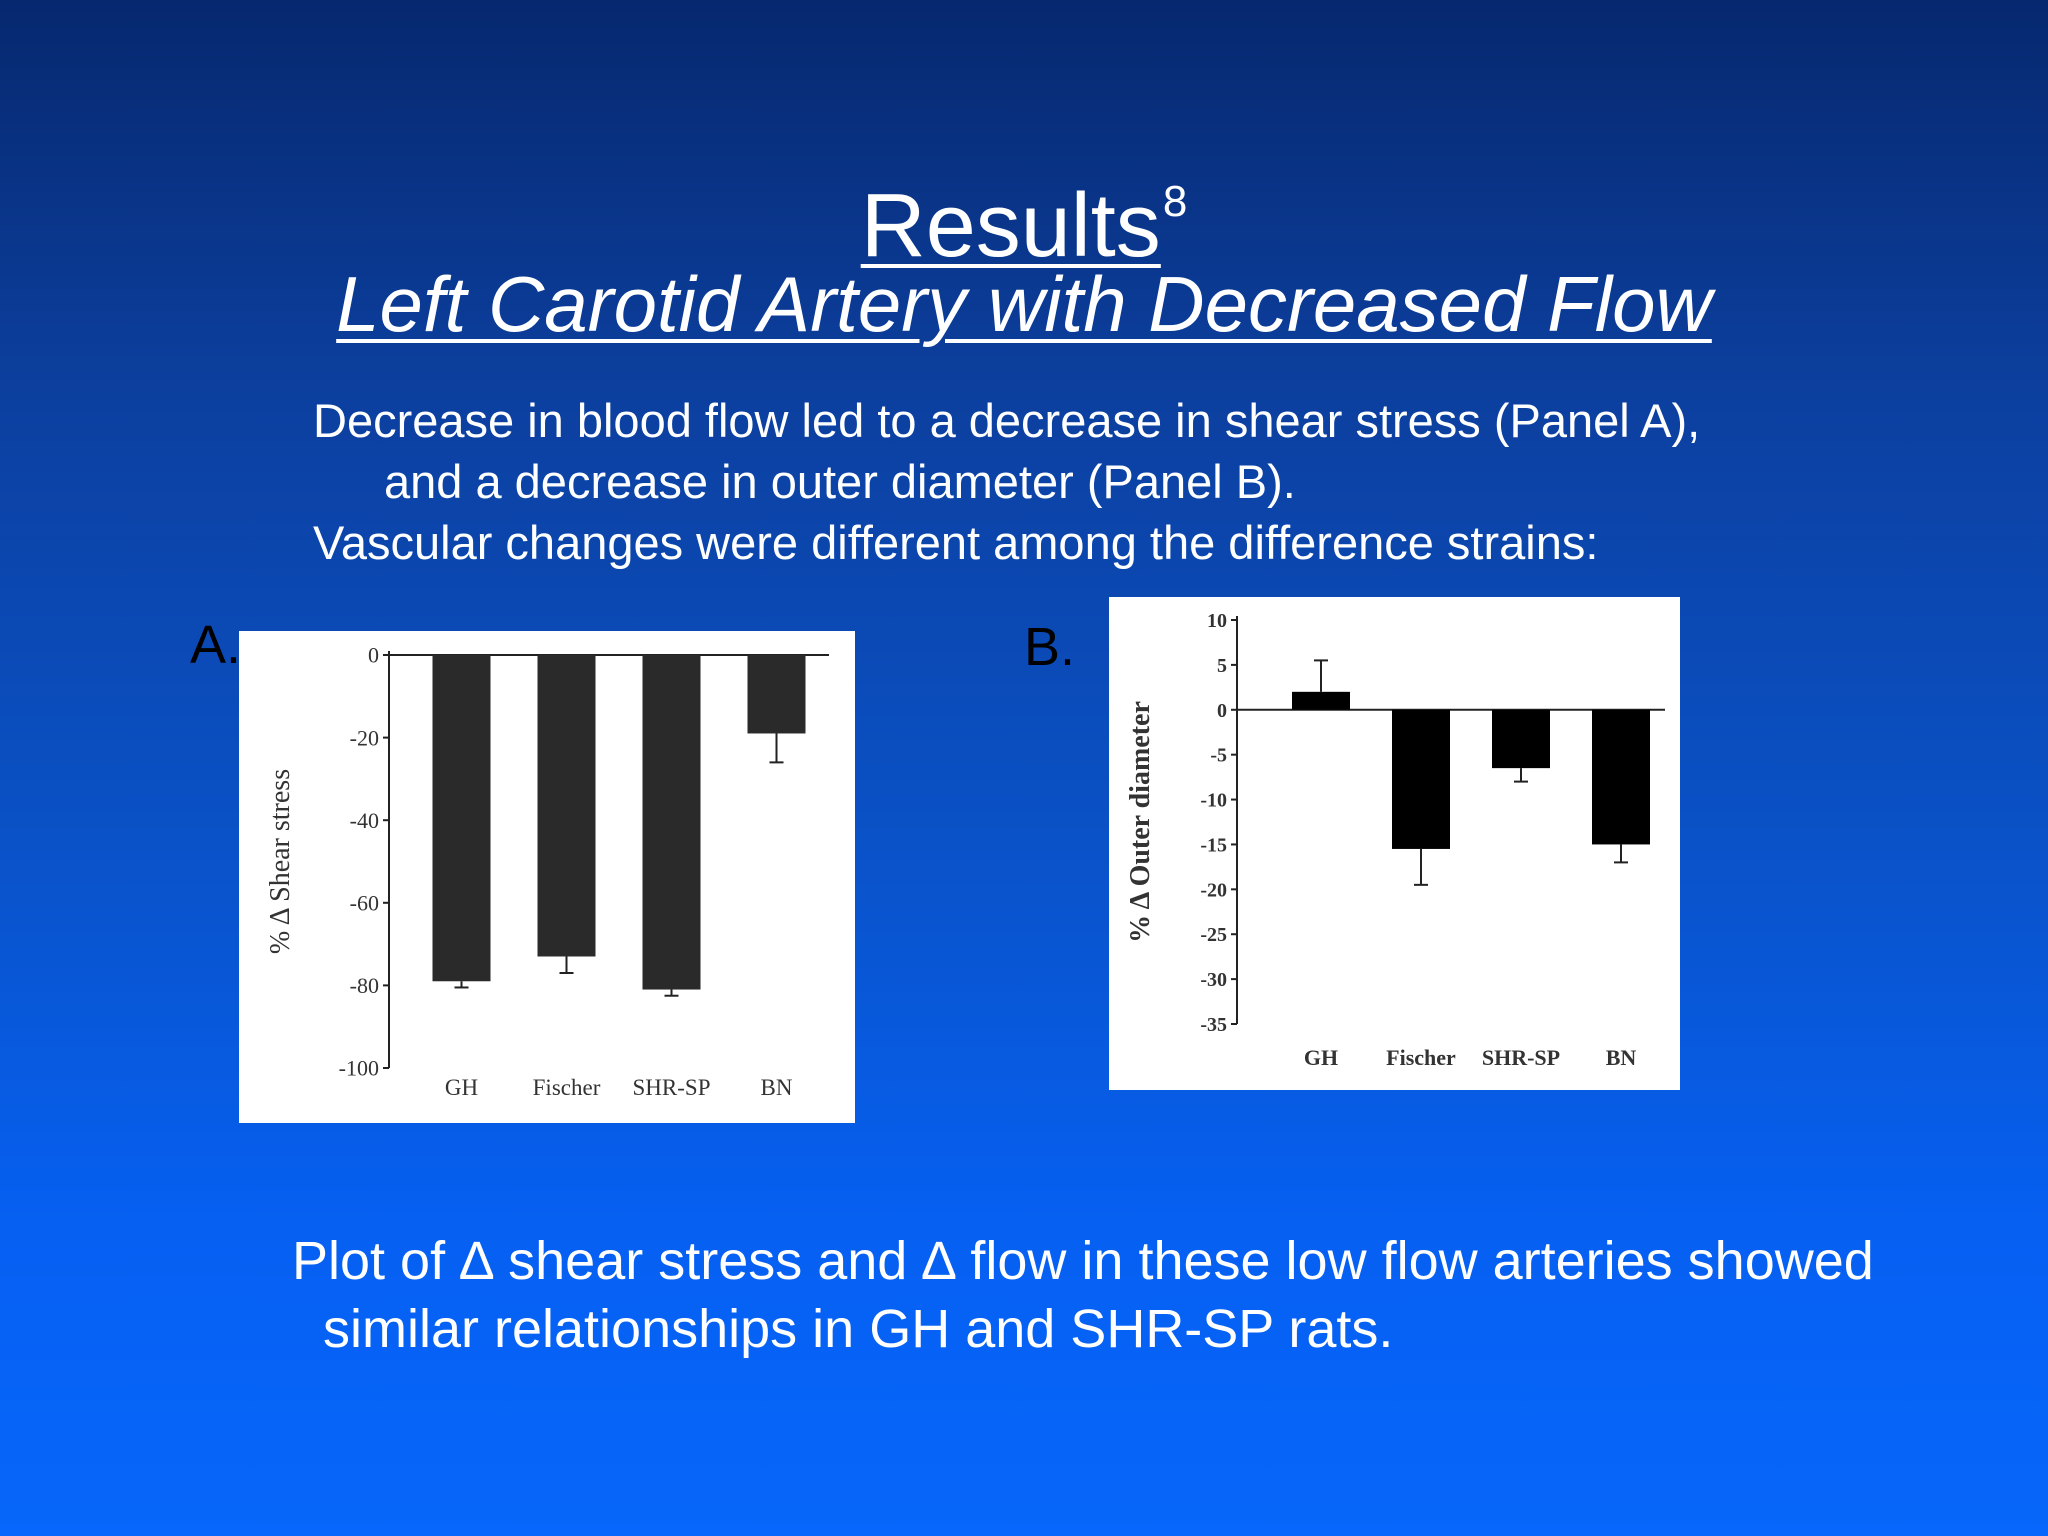 Image resolution: width=2048 pixels, height=1536 pixels. Describe the element at coordinates (1140, 822) in the screenshot. I see `y-axis-label: % Δ Outer diameter` at that location.